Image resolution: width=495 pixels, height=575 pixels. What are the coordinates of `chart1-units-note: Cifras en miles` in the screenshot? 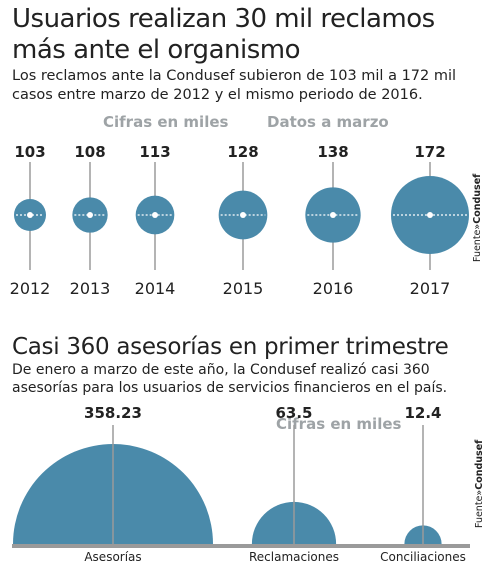 It's located at (166, 122).